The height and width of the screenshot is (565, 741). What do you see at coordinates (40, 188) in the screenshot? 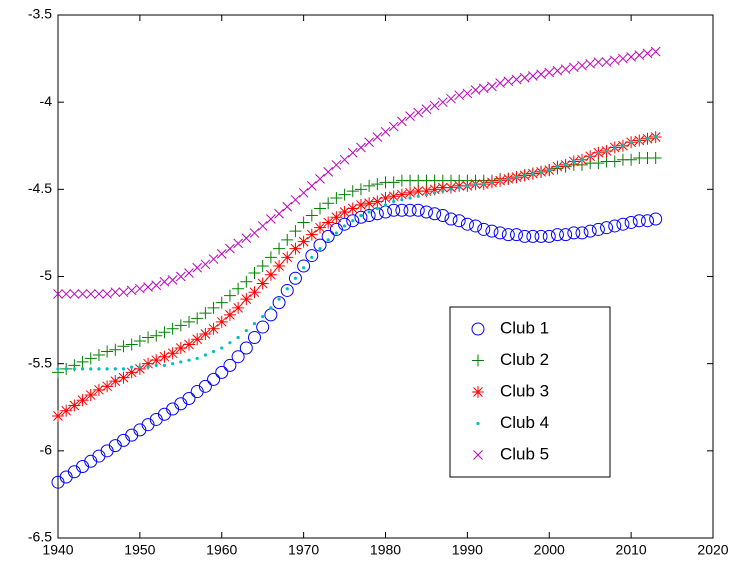
I see `y-tick-label: -4.5` at bounding box center [40, 188].